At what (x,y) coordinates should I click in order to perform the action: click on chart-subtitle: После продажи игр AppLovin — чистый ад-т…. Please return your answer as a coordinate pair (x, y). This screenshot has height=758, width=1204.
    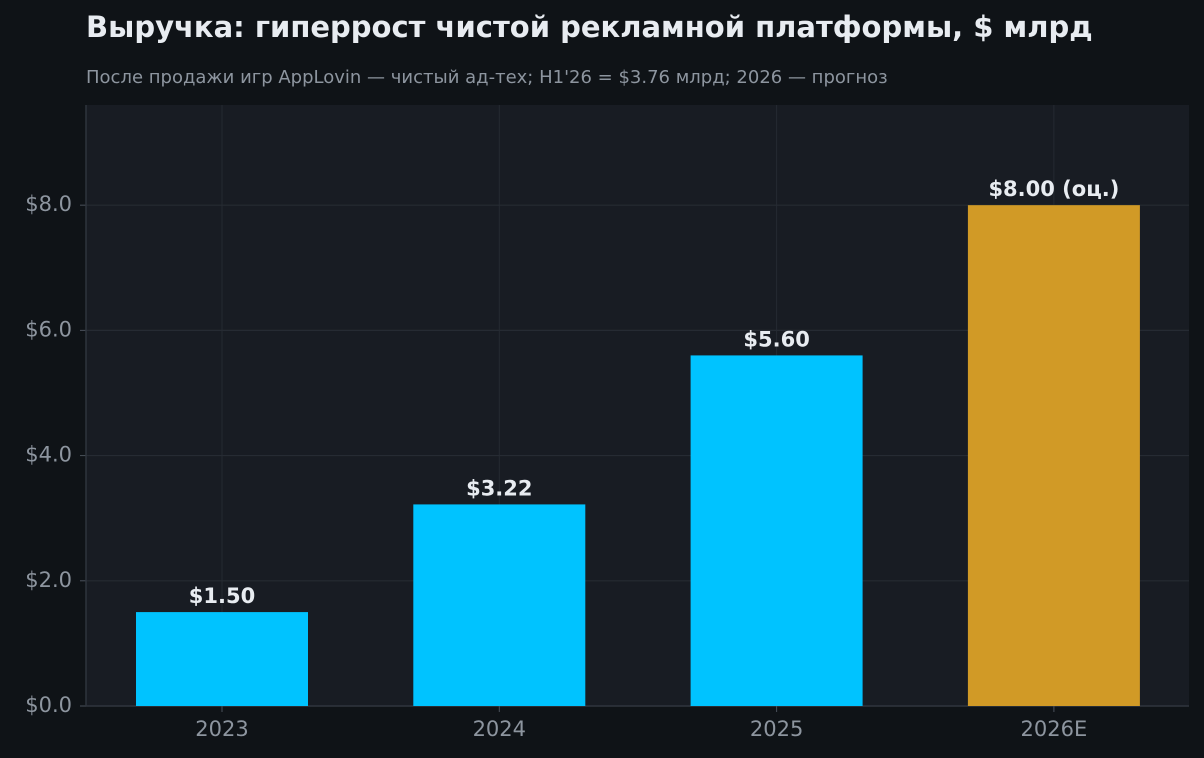
    Looking at the image, I should click on (487, 77).